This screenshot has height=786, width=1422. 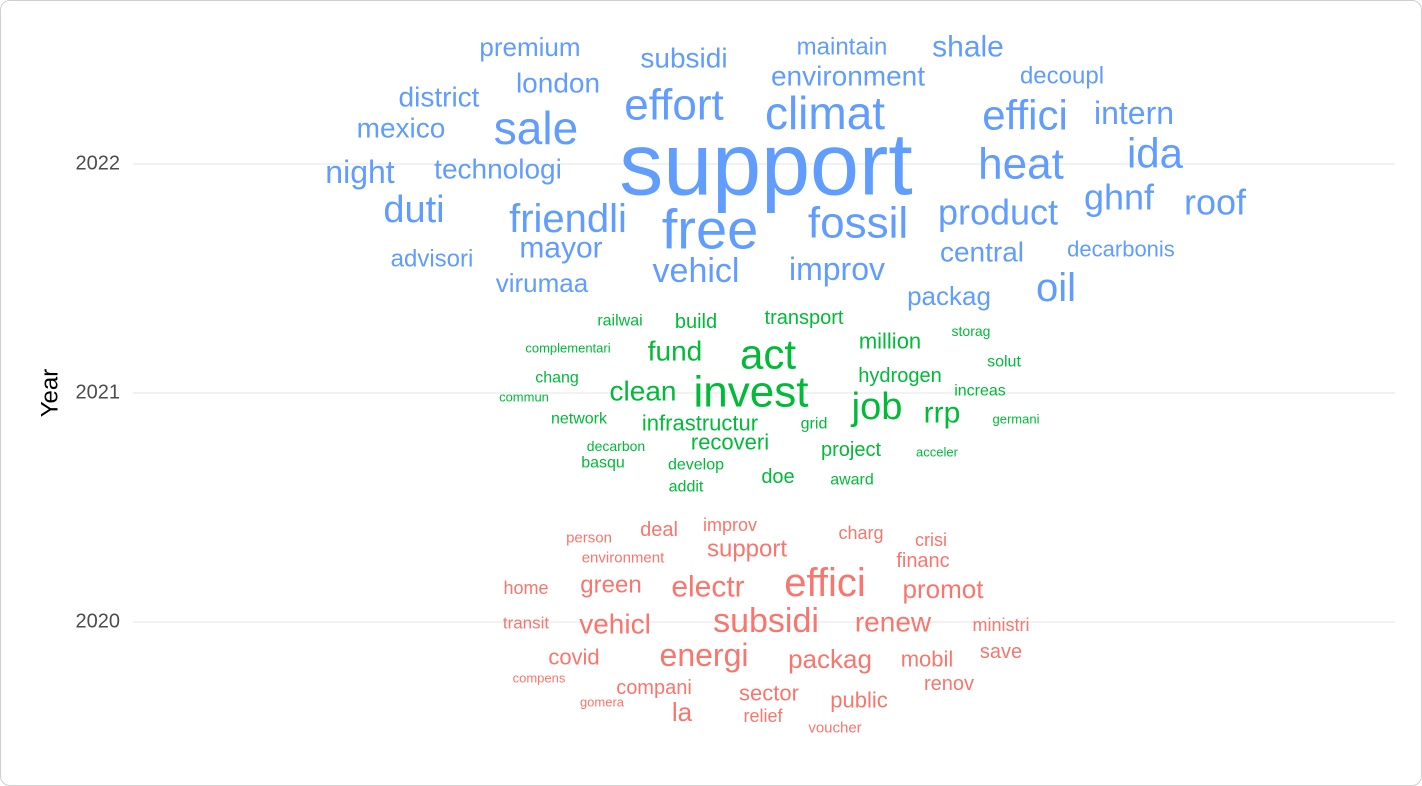 What do you see at coordinates (525, 588) in the screenshot?
I see `word-2020-home: home` at bounding box center [525, 588].